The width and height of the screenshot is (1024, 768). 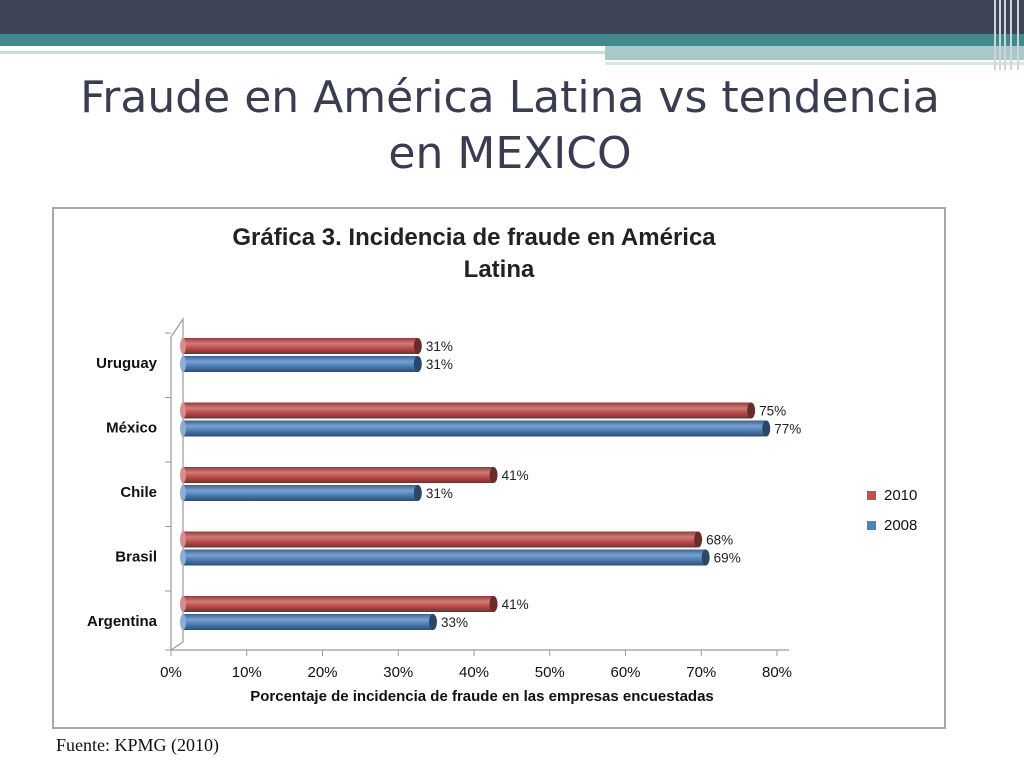 What do you see at coordinates (510, 97) in the screenshot?
I see `slide-title-line1: Fraude en América Latina vs tendencia` at bounding box center [510, 97].